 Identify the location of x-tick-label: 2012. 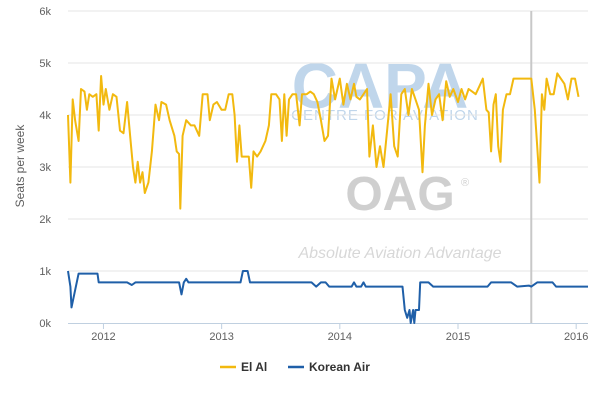
(103, 337).